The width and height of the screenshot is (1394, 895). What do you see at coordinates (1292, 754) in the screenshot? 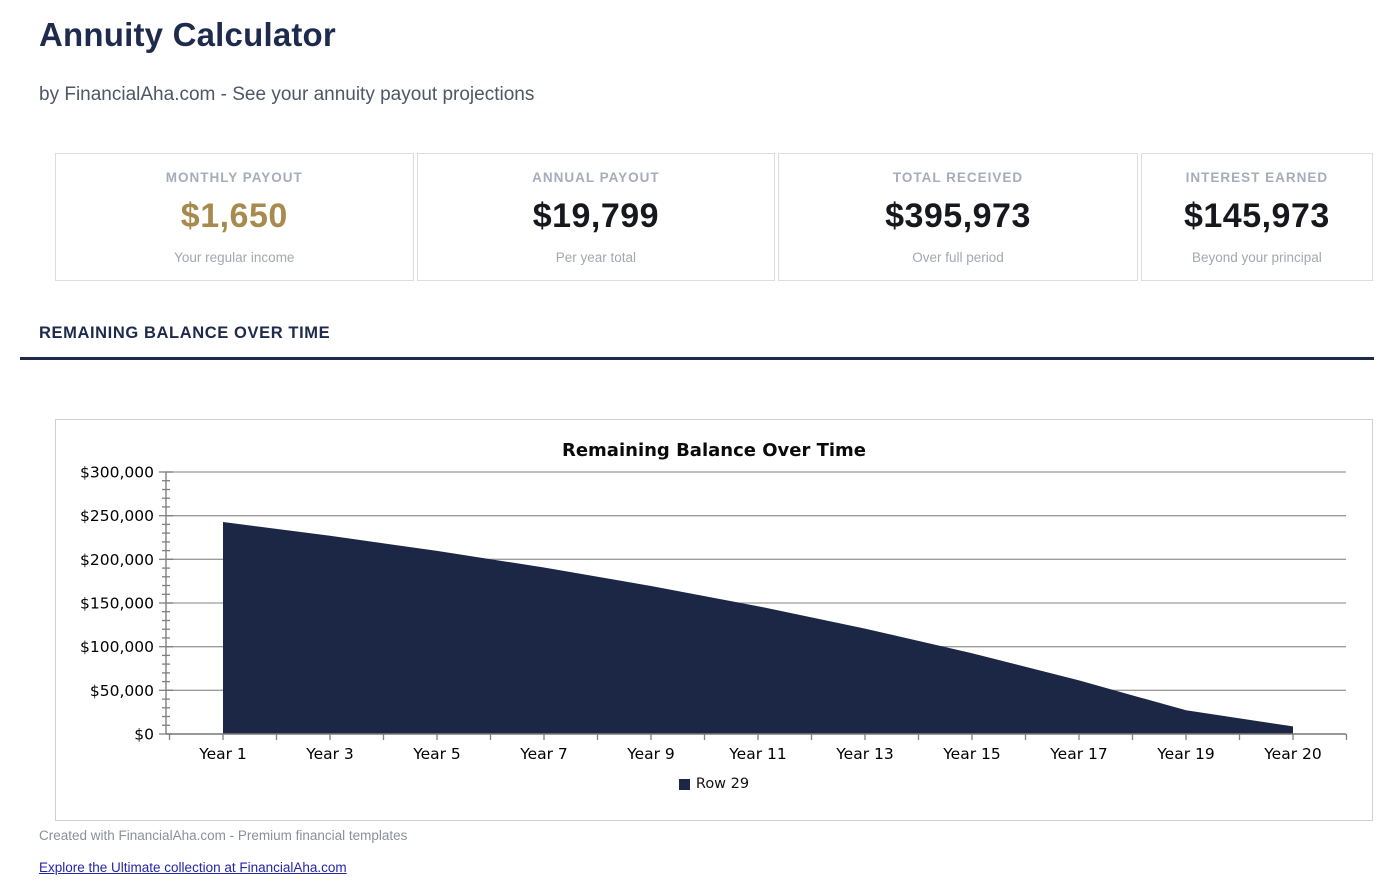
I see `svg-text: Year 20` at bounding box center [1292, 754].